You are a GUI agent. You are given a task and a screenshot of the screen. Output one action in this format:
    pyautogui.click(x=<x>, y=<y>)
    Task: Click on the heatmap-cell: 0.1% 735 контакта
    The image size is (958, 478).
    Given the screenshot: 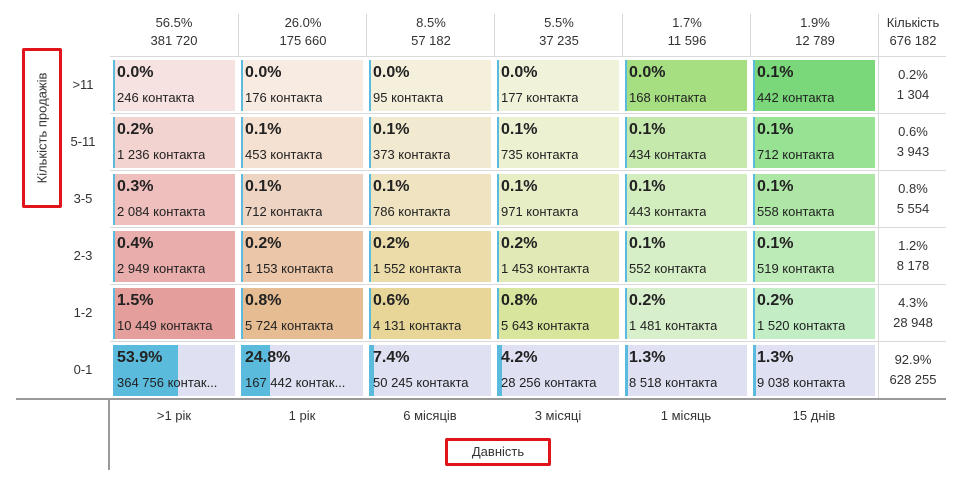 What is the action you would take?
    pyautogui.click(x=558, y=142)
    